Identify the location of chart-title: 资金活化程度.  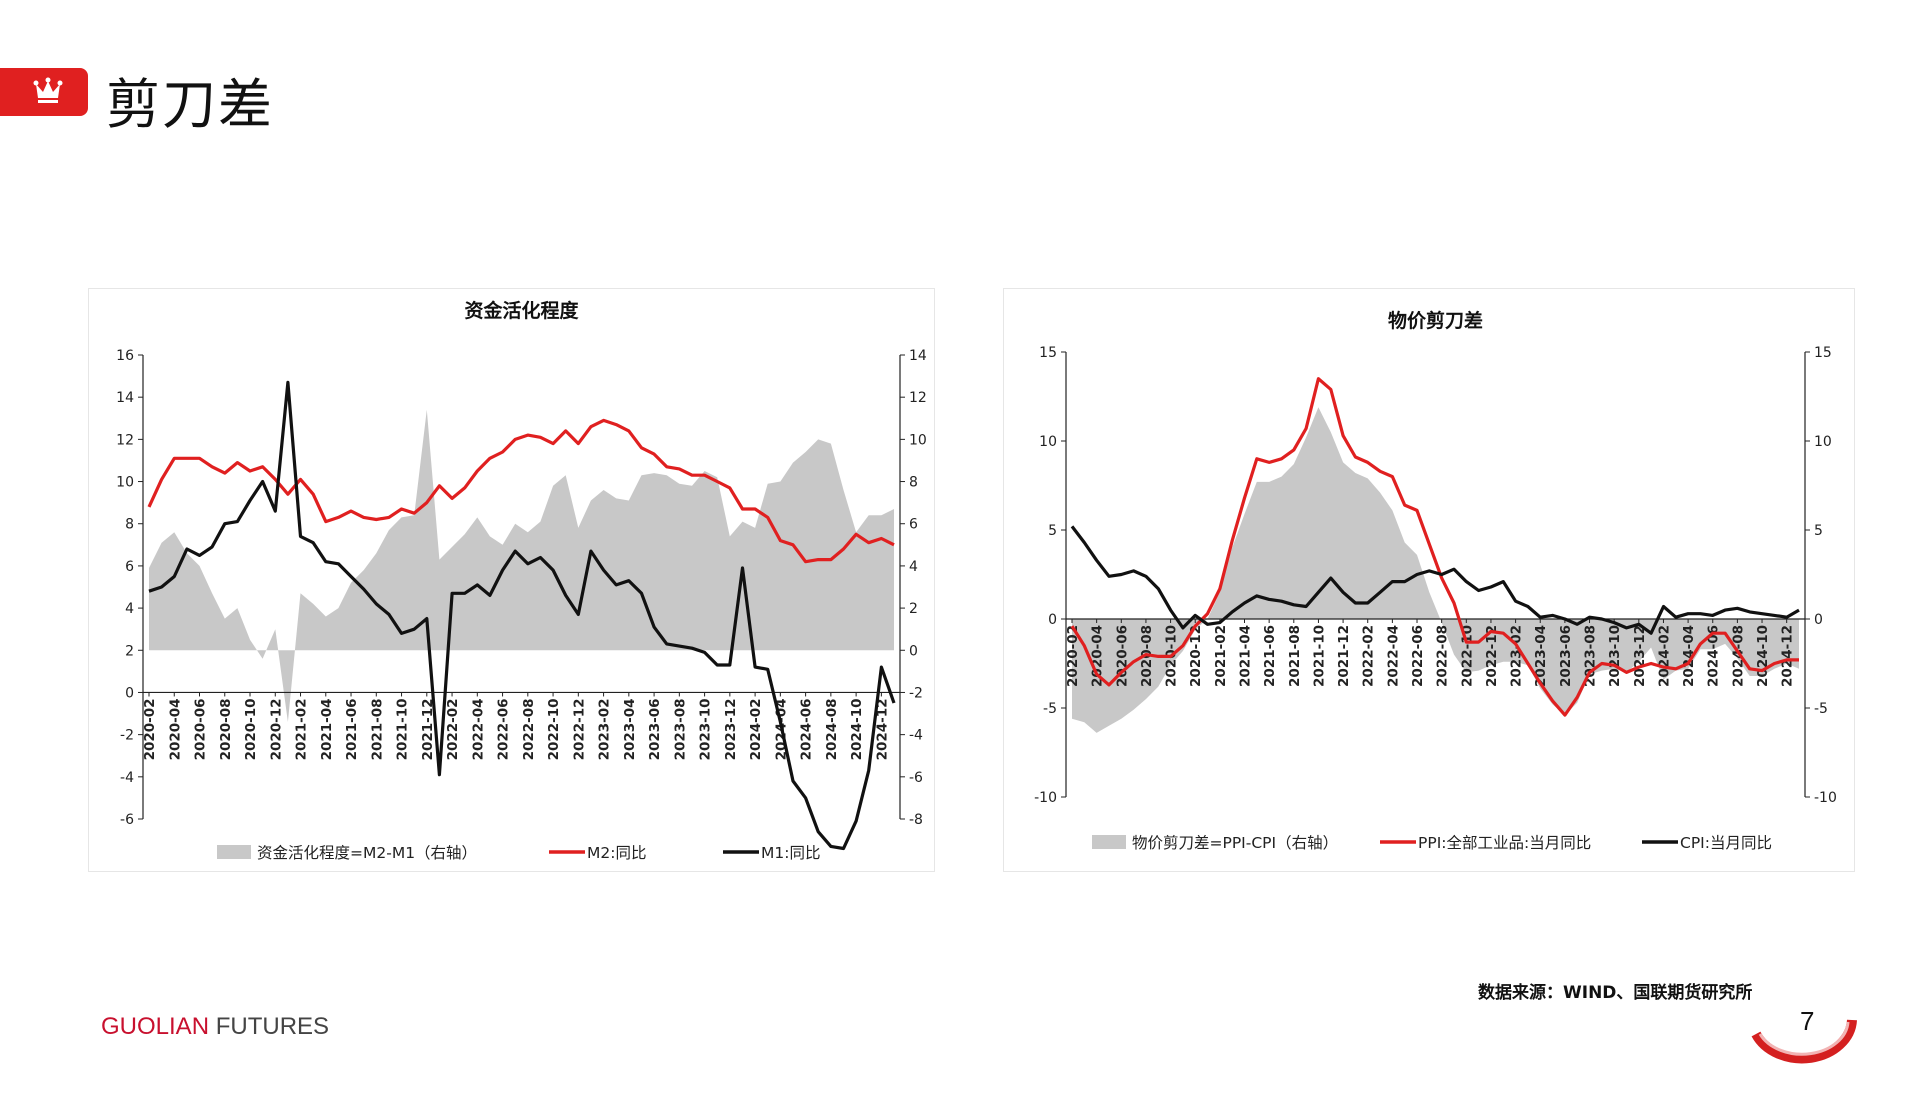
(521, 310).